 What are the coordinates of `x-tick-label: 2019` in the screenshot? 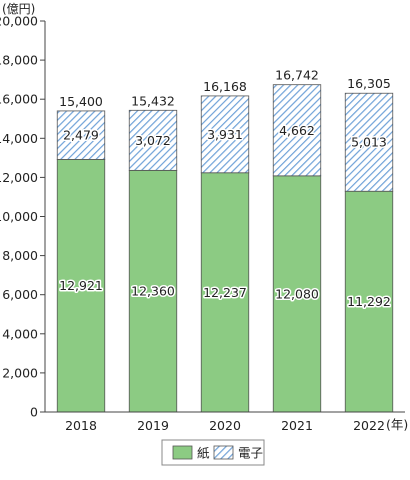 It's located at (153, 425).